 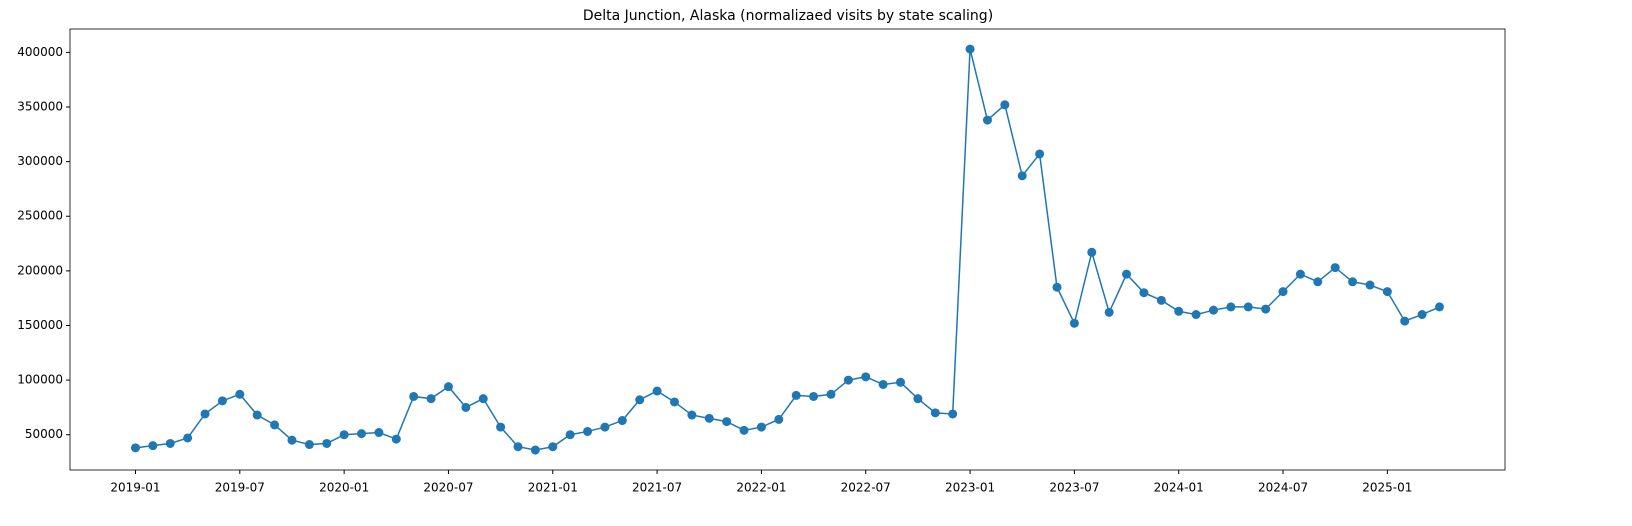 What do you see at coordinates (40, 270) in the screenshot?
I see `y-tick-label: 200000` at bounding box center [40, 270].